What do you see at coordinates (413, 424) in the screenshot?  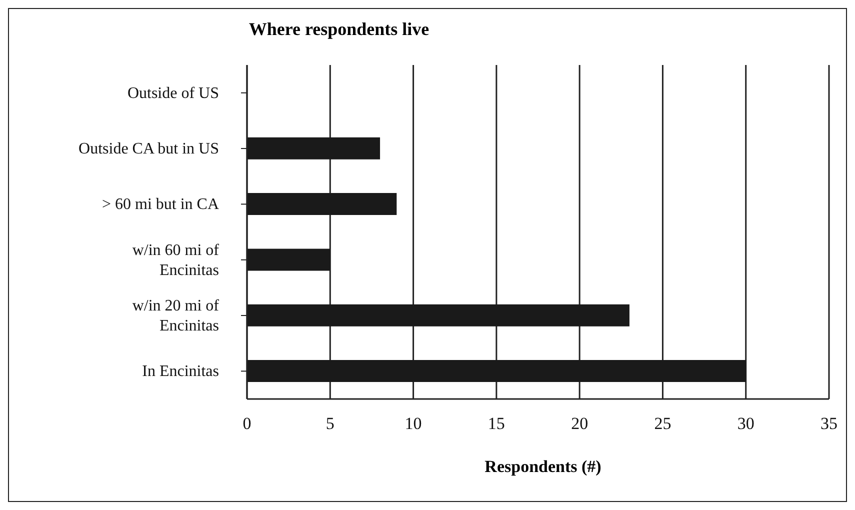 I see `x-tick-label: 10` at bounding box center [413, 424].